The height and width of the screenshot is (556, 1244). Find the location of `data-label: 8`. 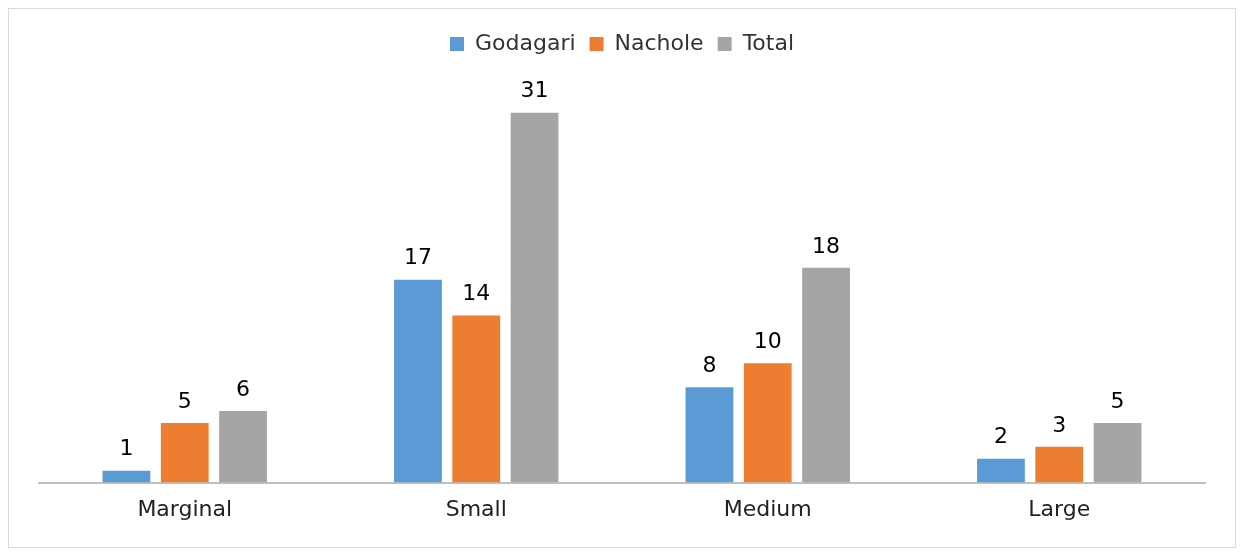

data-label: 8 is located at coordinates (709, 364).